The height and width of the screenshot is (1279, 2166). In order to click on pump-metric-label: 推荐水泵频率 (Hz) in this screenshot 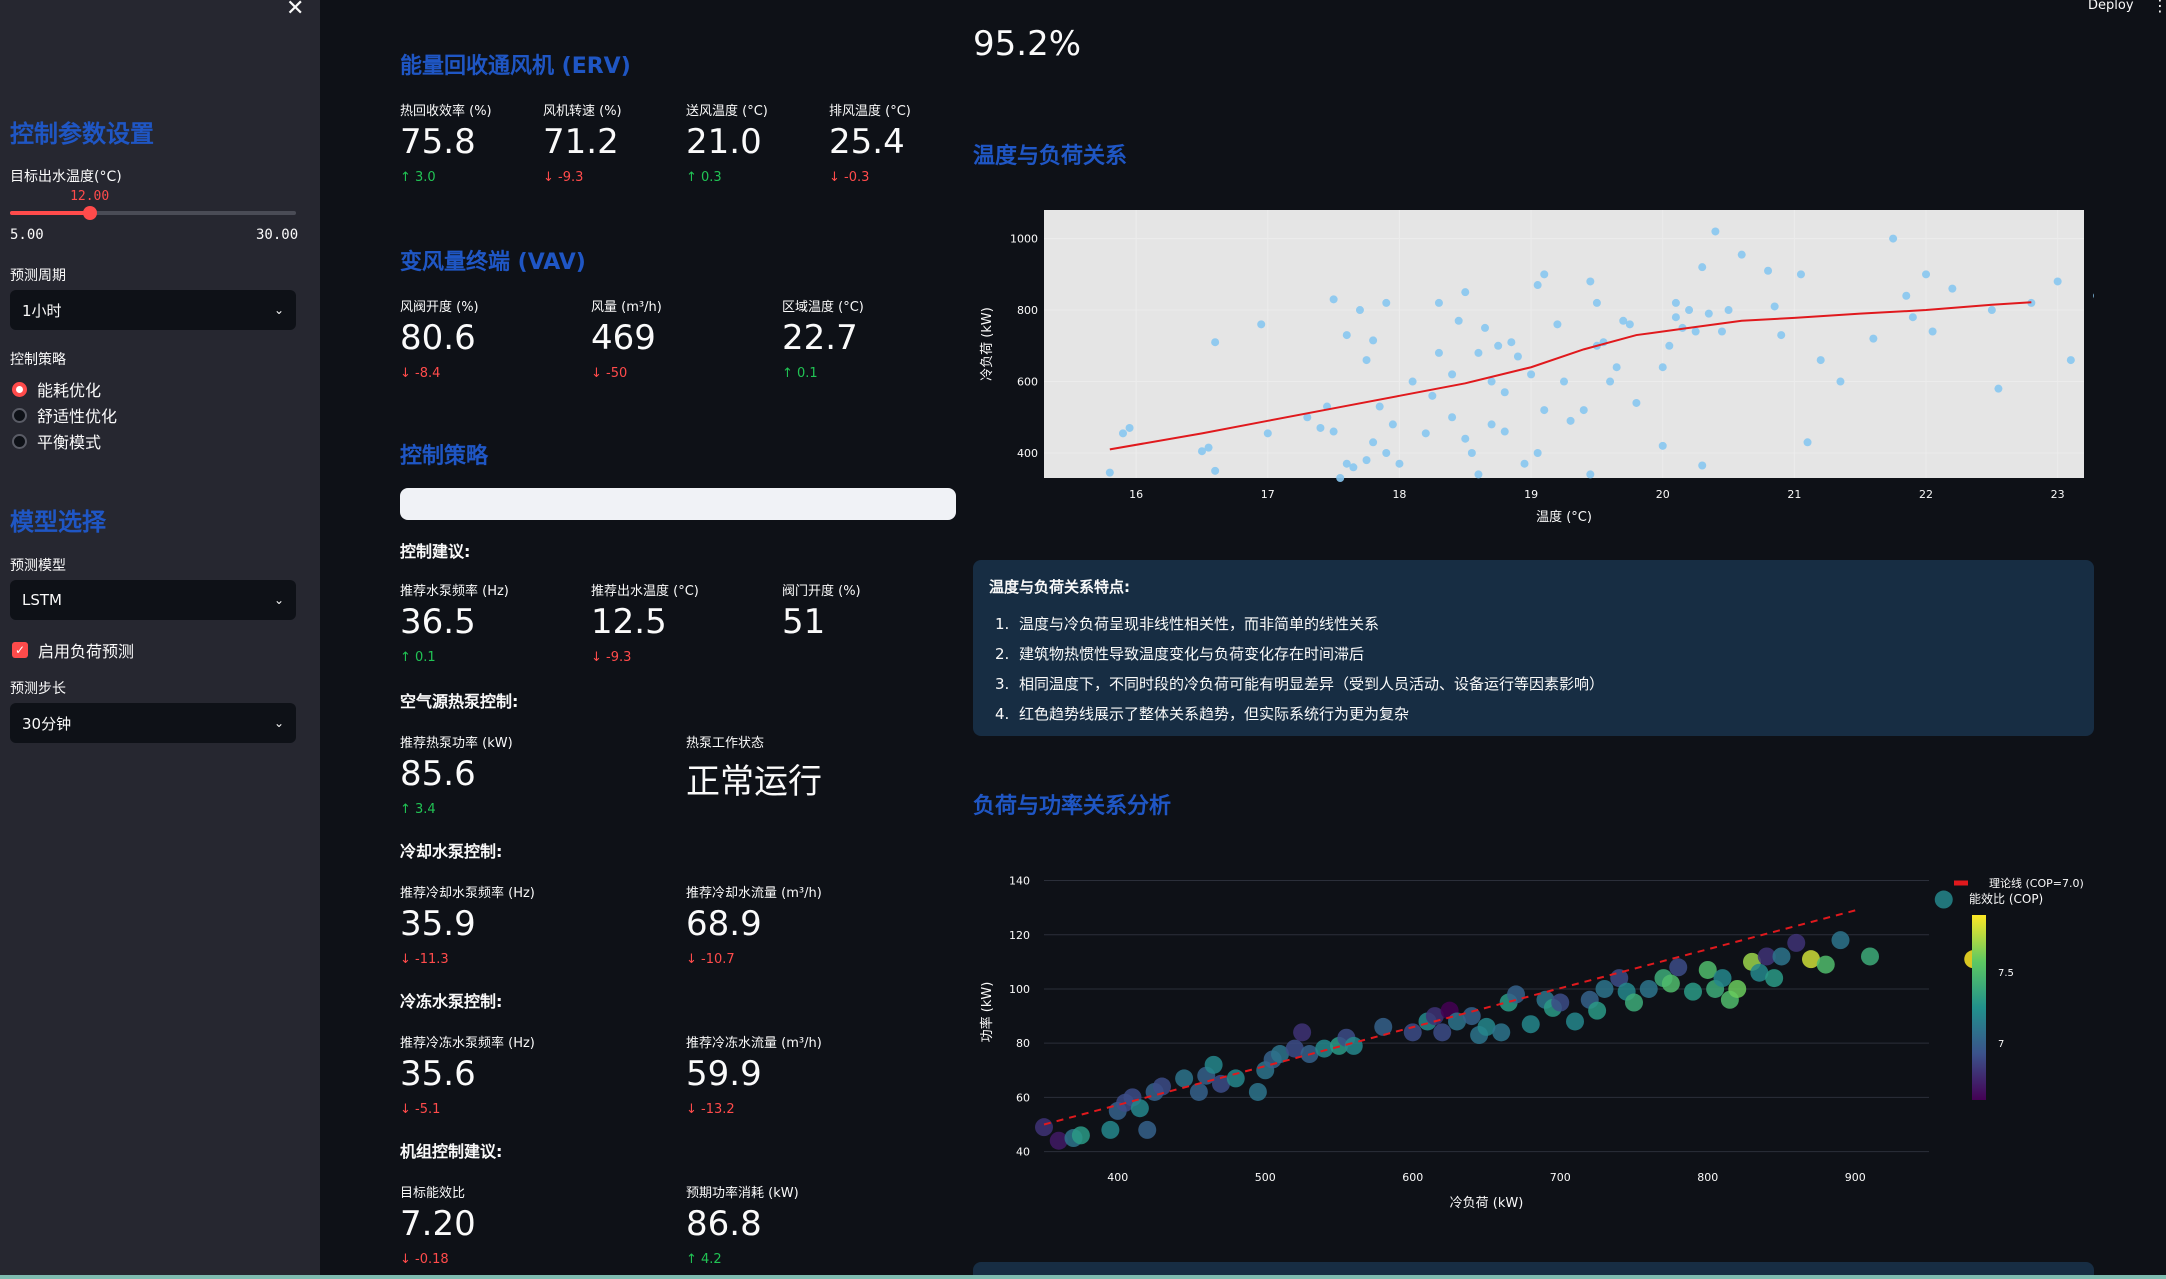, I will do `click(454, 591)`.